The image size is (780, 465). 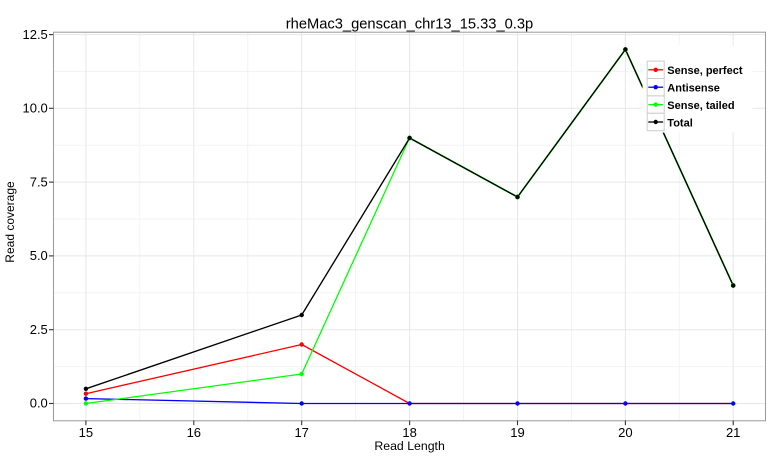 What do you see at coordinates (679, 123) in the screenshot?
I see `svg-text: Total` at bounding box center [679, 123].